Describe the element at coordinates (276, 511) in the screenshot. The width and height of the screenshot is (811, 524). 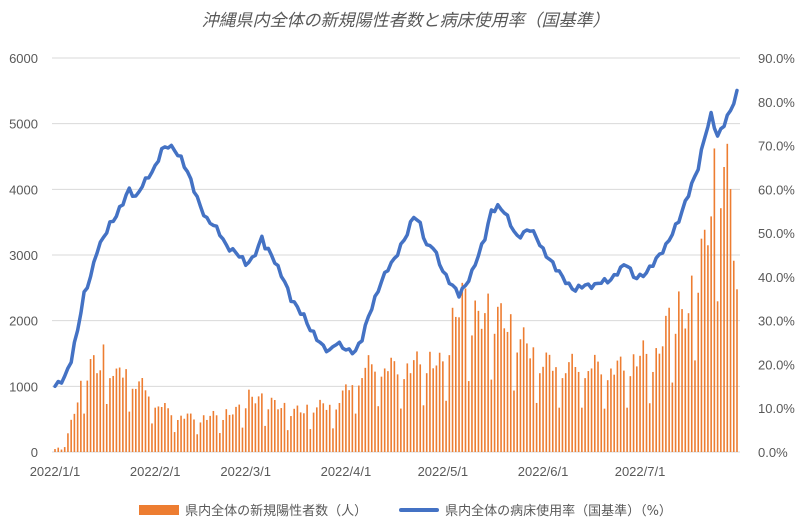
I see `legend-label-cases: 県内全体の新規陽性者数（人）` at that location.